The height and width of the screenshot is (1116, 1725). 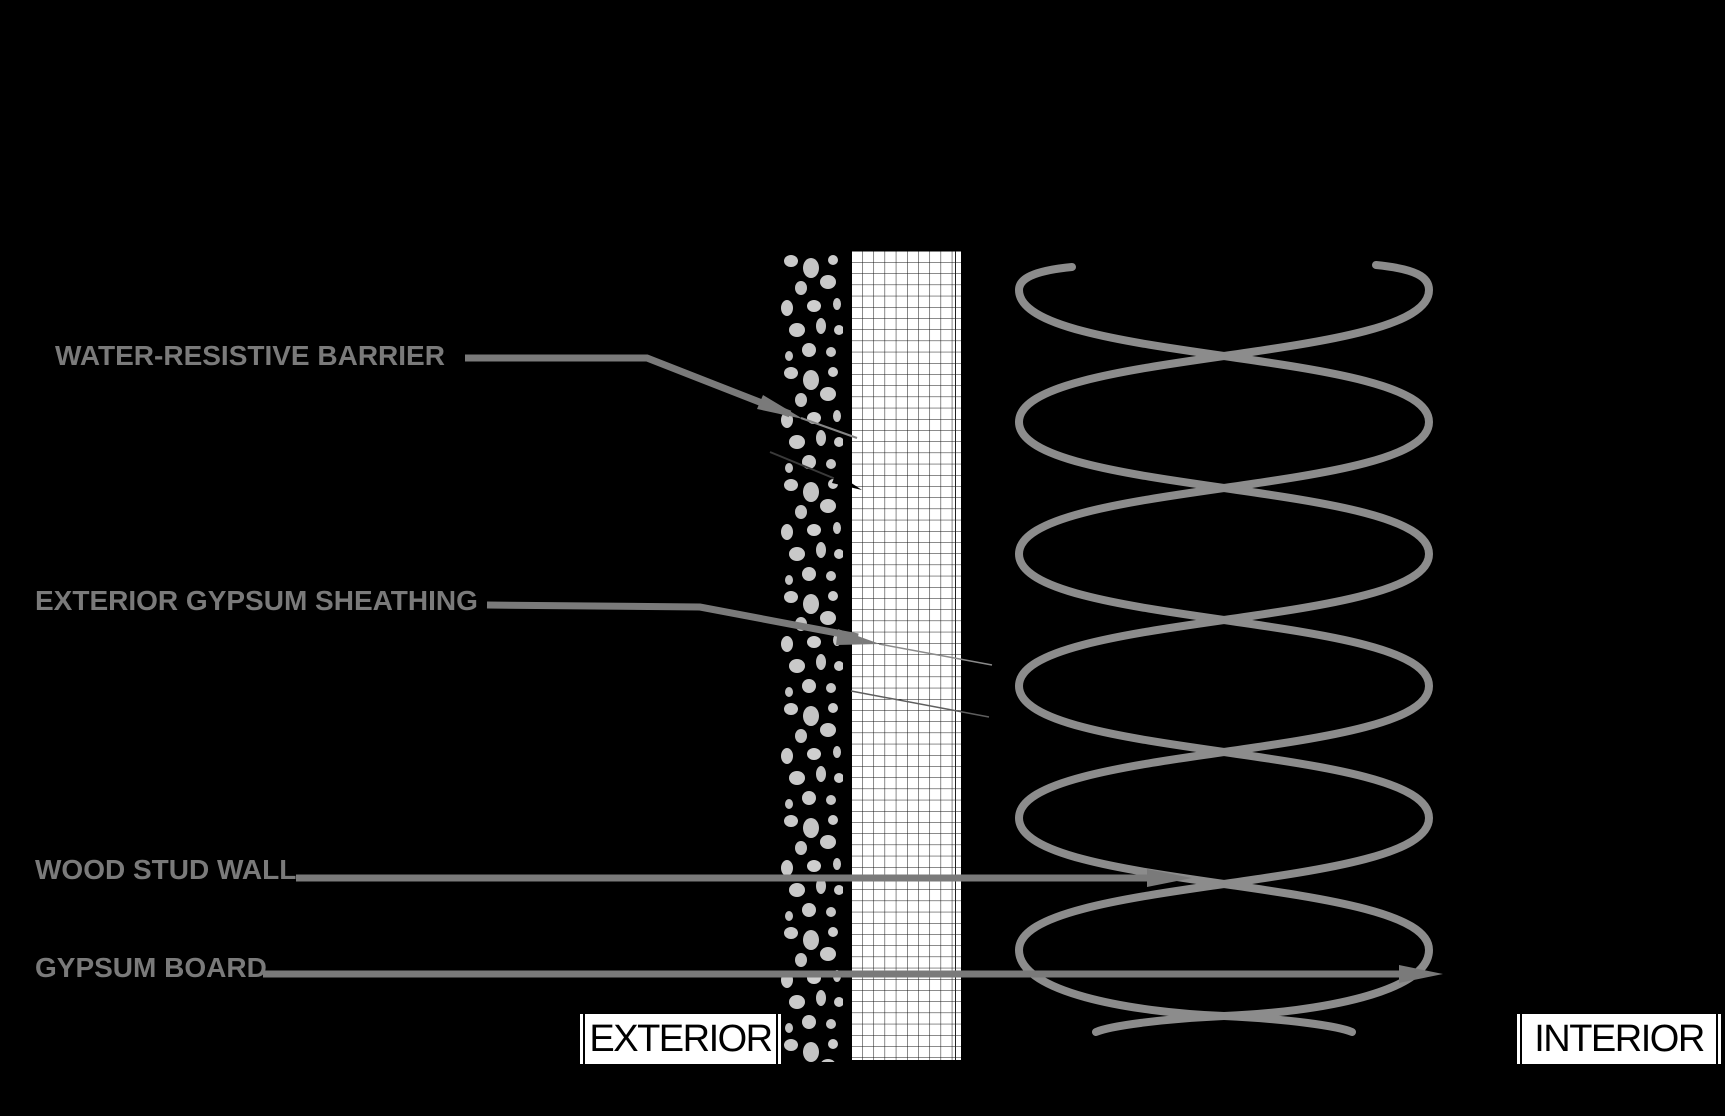 What do you see at coordinates (166, 869) in the screenshot?
I see `callout-wood-stud-wall: WOOD STUD WALL` at bounding box center [166, 869].